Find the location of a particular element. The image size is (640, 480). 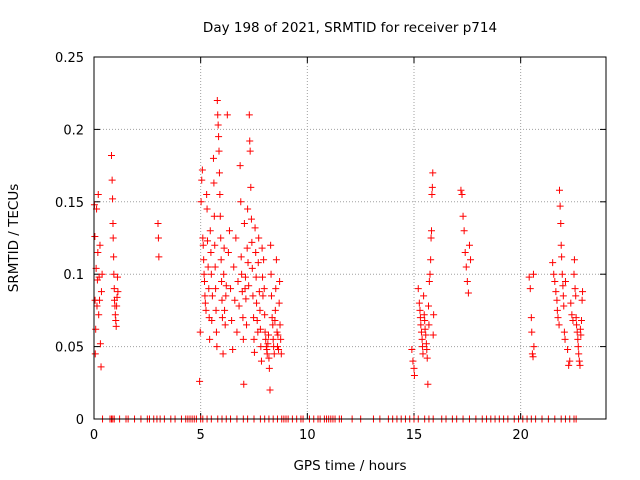

x-tick-label: 0 is located at coordinates (94, 435).